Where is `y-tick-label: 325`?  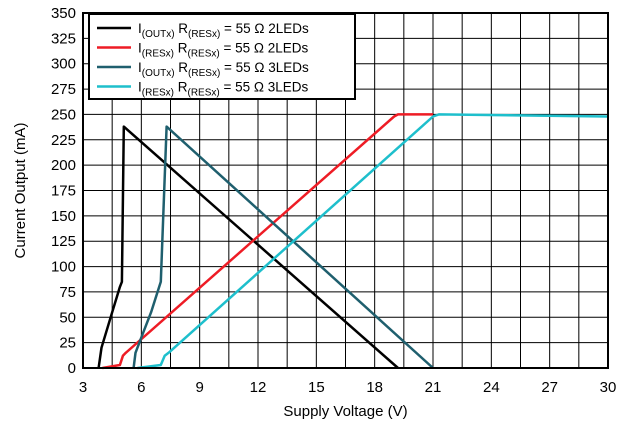 y-tick-label: 325 is located at coordinates (63, 38).